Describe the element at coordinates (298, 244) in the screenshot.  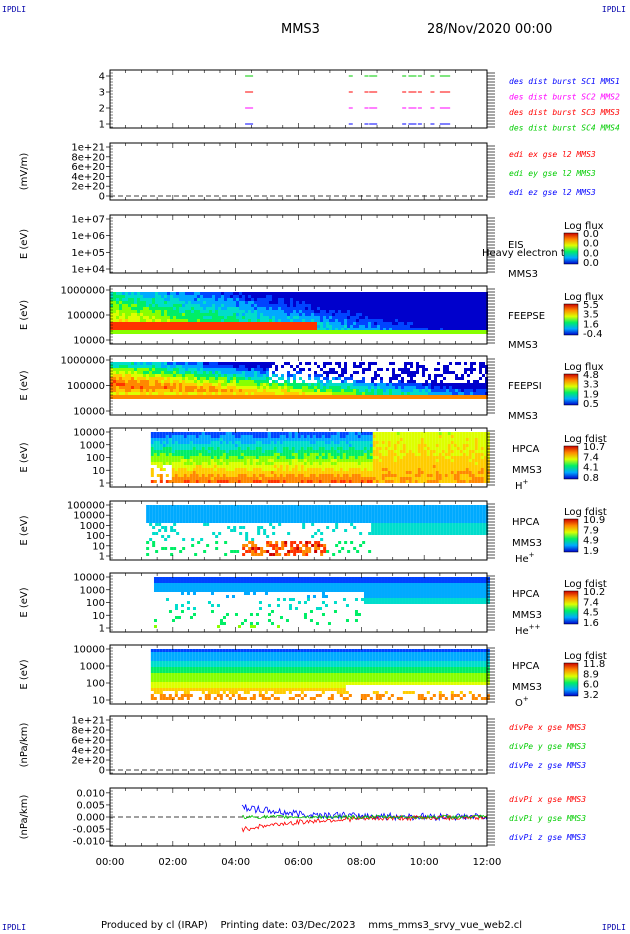
I see `panel-frame` at that location.